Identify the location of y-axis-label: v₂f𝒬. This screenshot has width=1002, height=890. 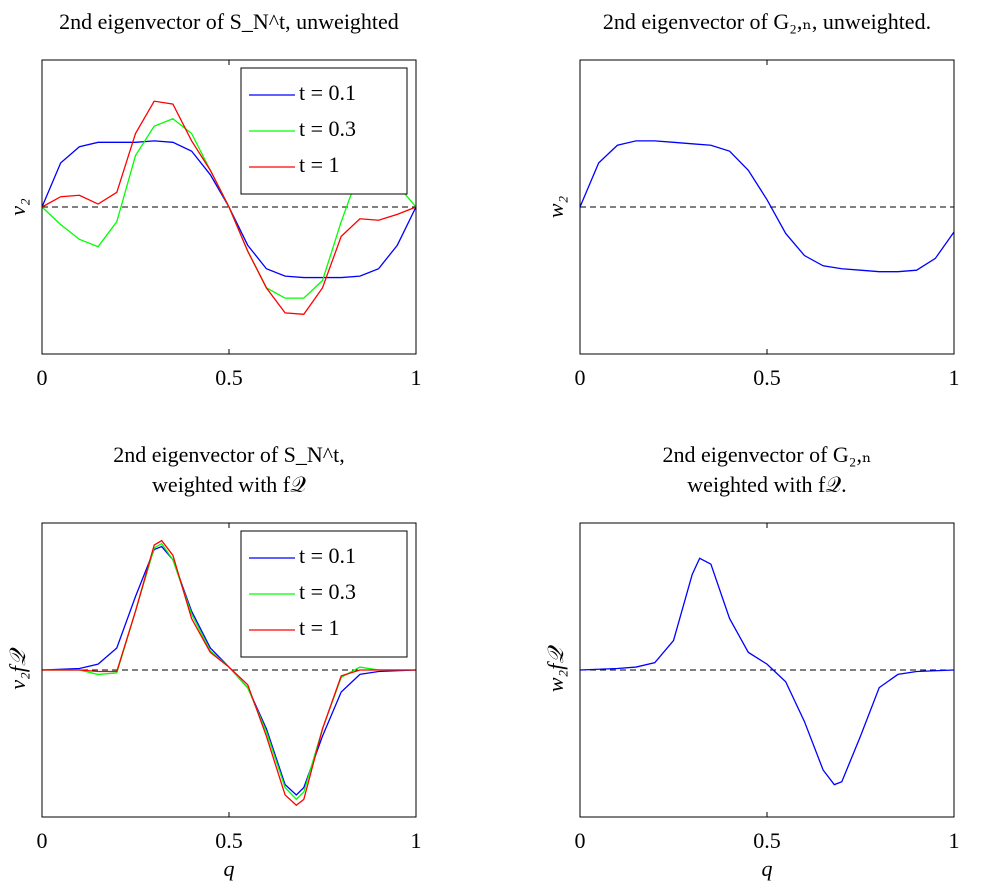
(17, 668).